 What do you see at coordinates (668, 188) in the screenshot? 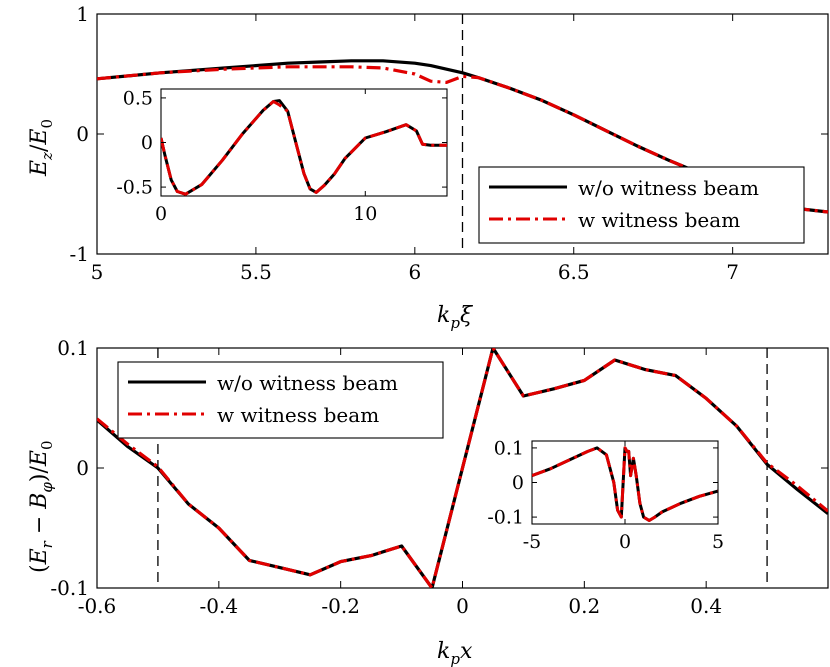
I see `top-legend-label-without: w/o witness beam` at bounding box center [668, 188].